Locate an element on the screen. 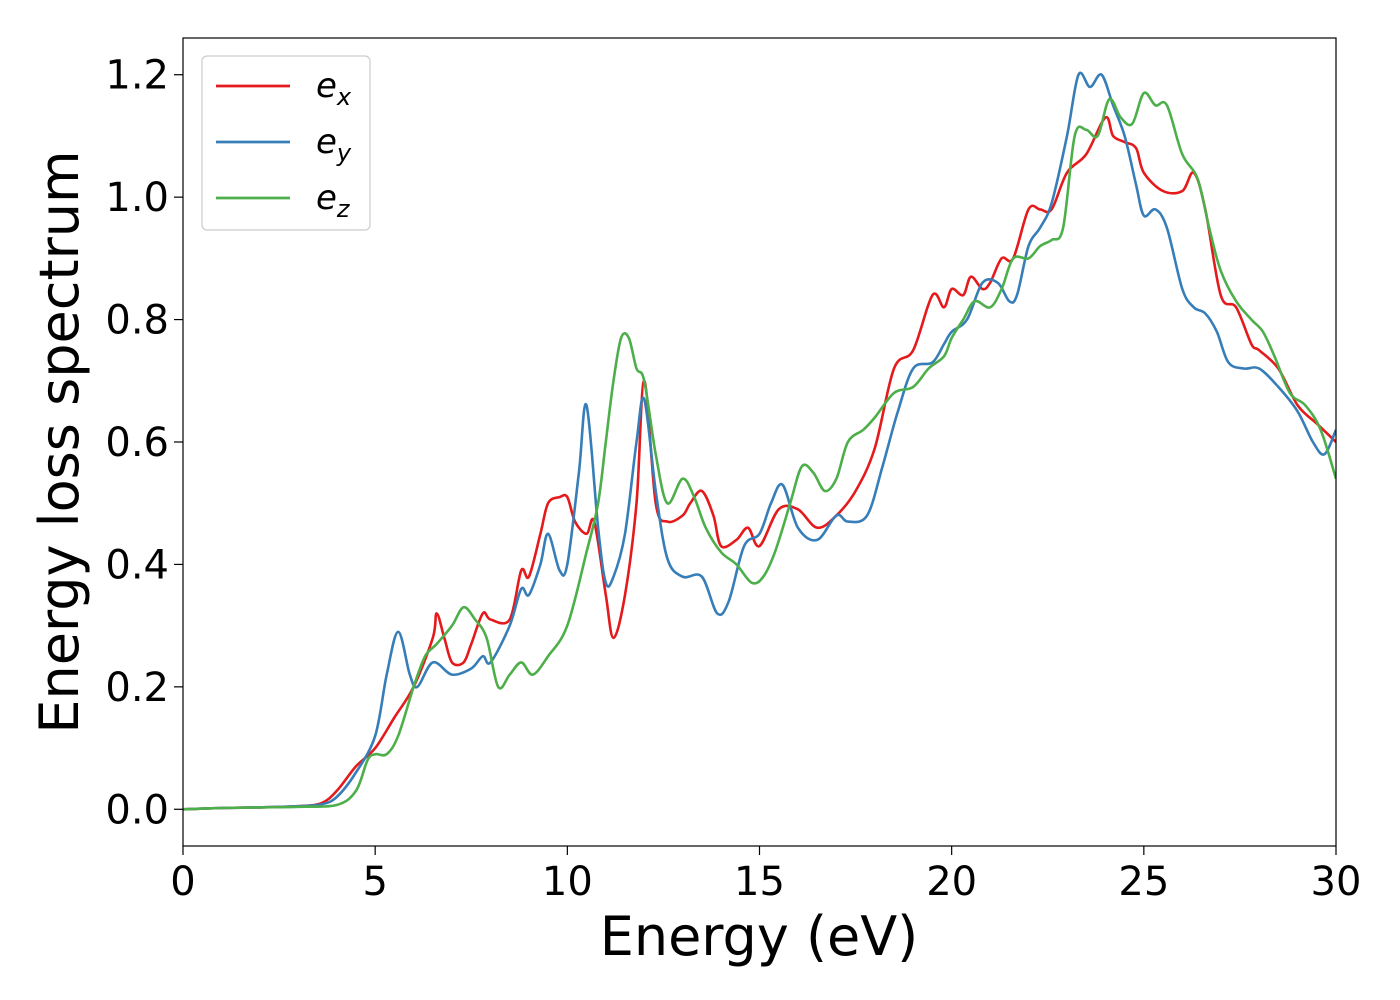 The height and width of the screenshot is (1000, 1400). y-tick-label: 1.0 is located at coordinates (137, 198).